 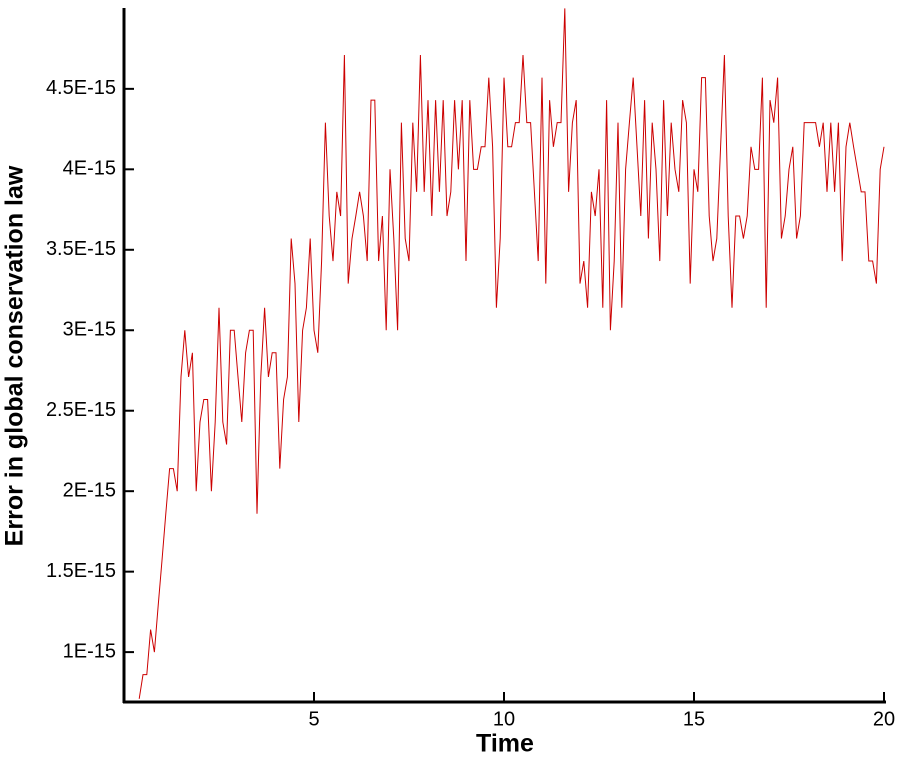 I want to click on y-tick-label: 3E-15, so click(x=89, y=330).